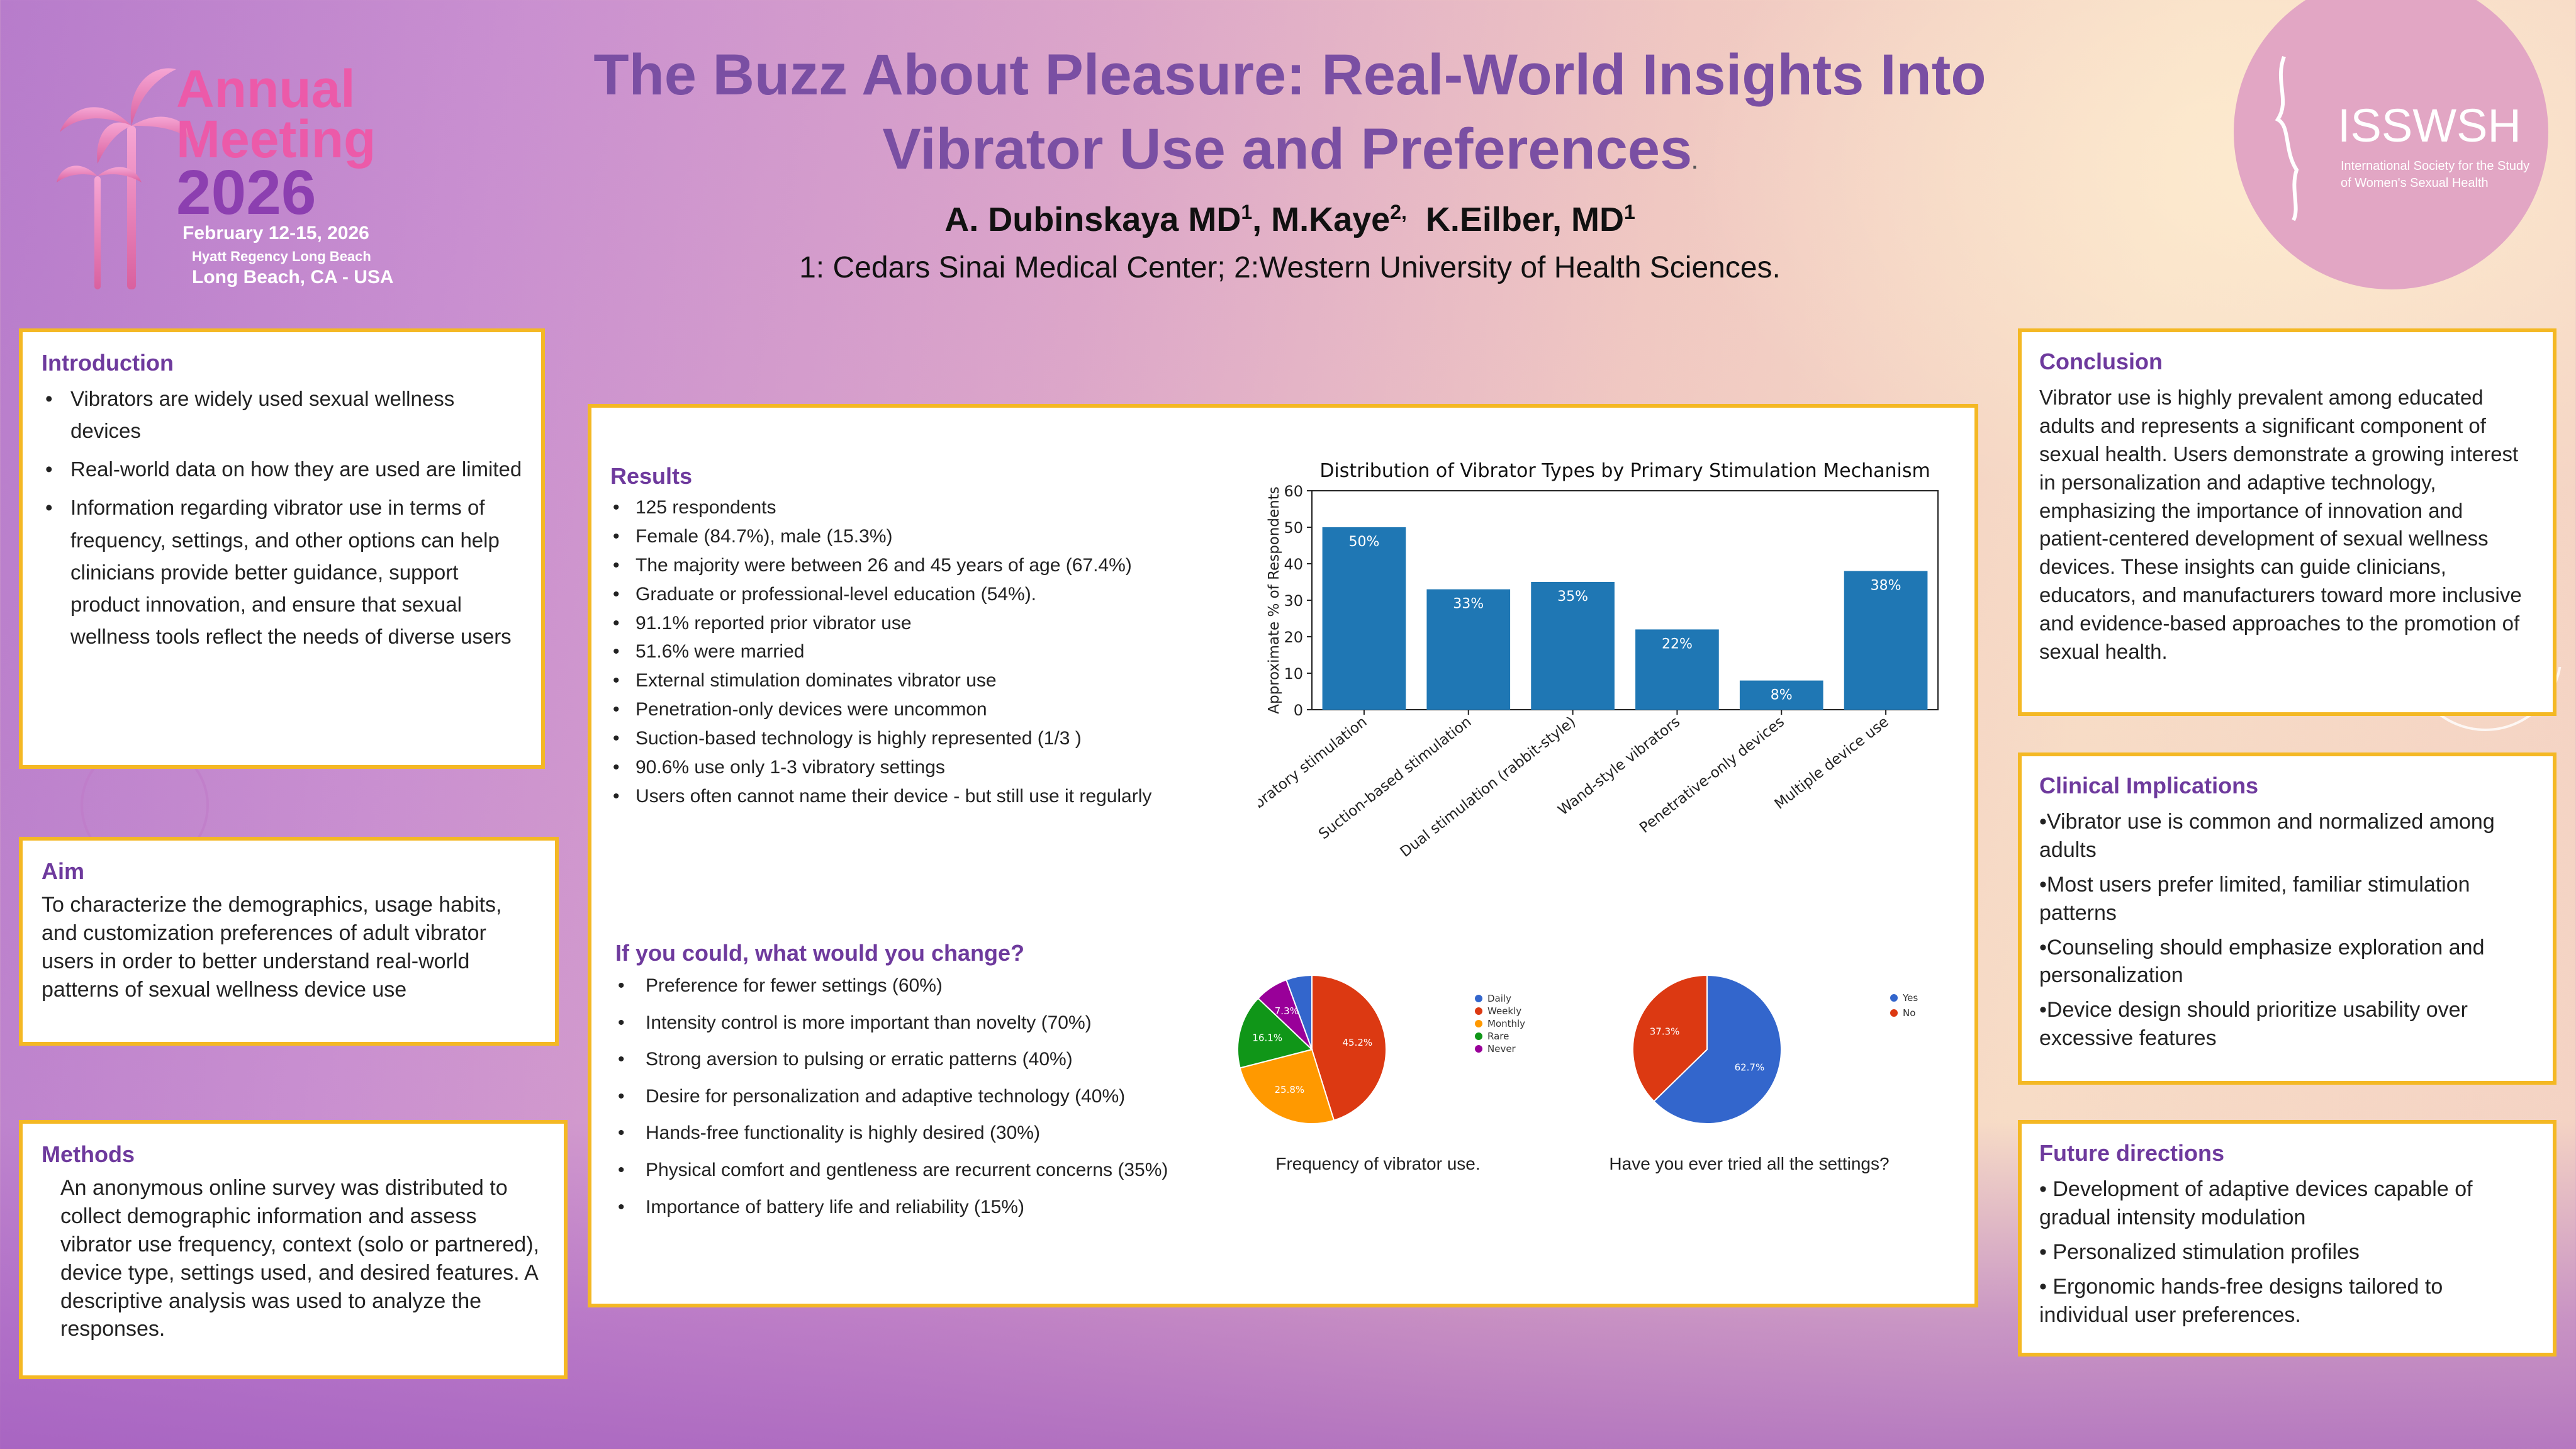  Describe the element at coordinates (275, 233) in the screenshot. I see `logo-dates: February 12-15, 2026` at that location.